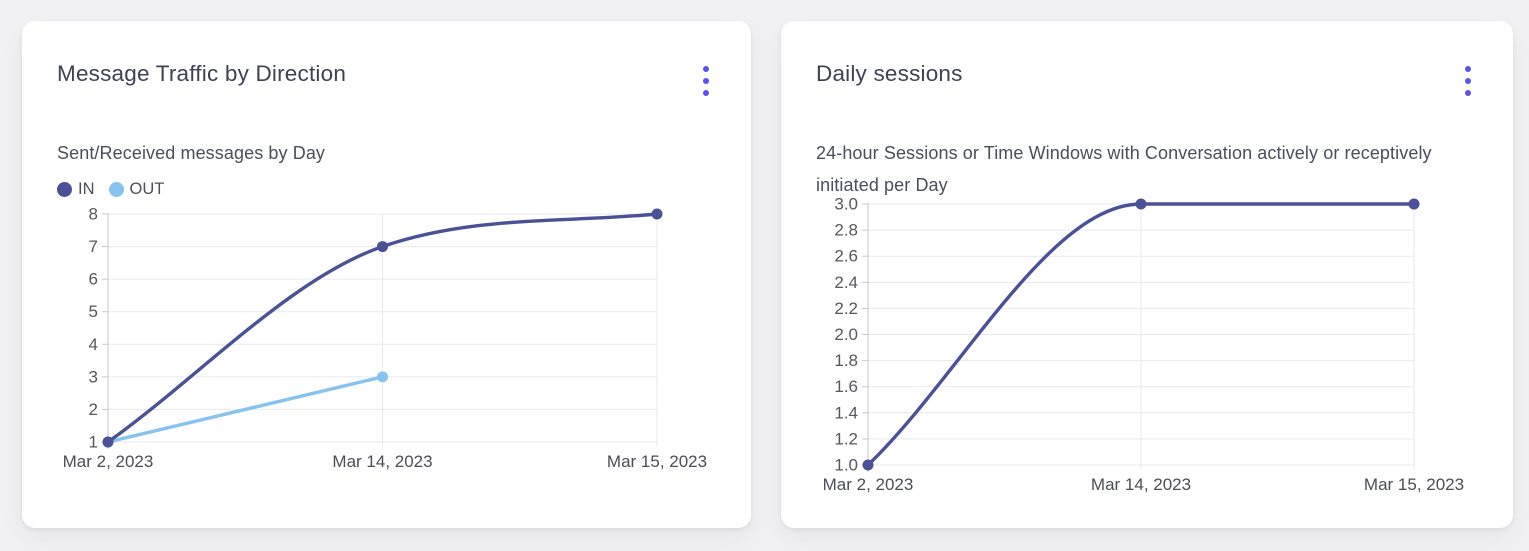 This screenshot has width=1529, height=551. What do you see at coordinates (846, 360) in the screenshot?
I see `svg-text: 1.8` at bounding box center [846, 360].